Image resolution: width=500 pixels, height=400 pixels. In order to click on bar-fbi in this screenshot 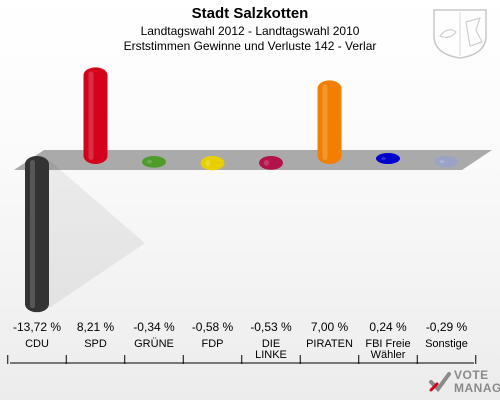, I will do `click(388, 158)`.